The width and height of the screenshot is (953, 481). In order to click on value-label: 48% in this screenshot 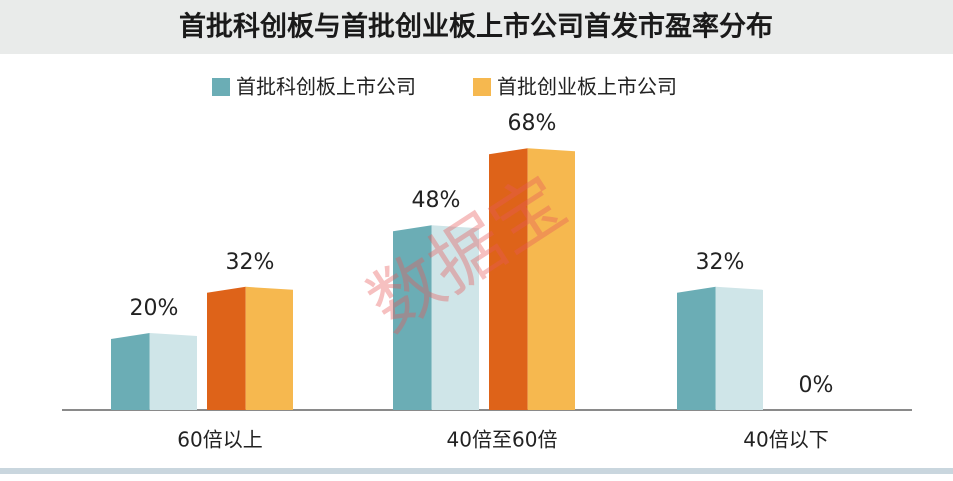, I will do `click(436, 200)`.